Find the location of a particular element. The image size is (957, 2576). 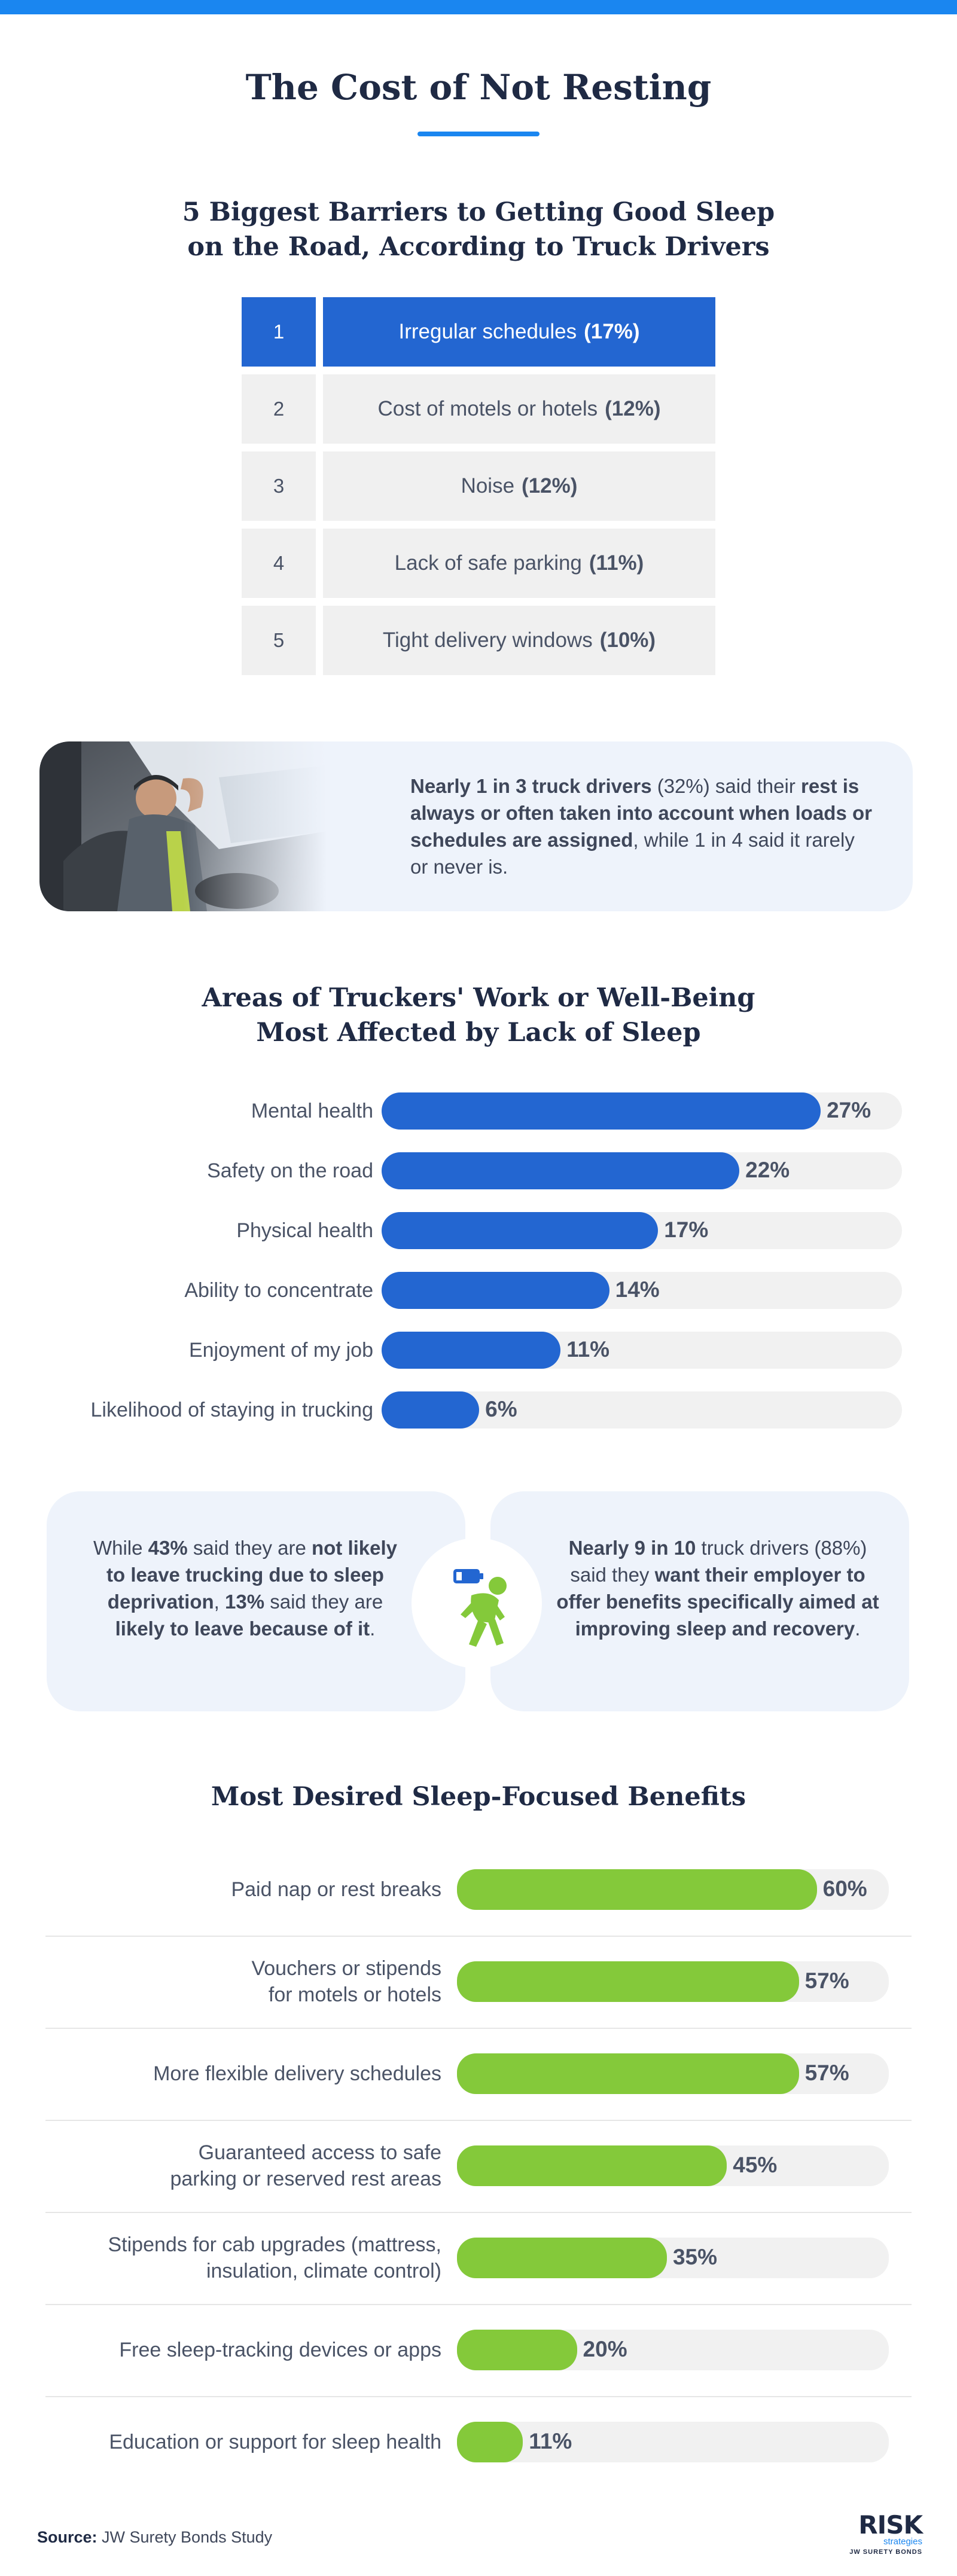

bar-label-line: parking or reserved rest areas is located at coordinates (305, 2179).